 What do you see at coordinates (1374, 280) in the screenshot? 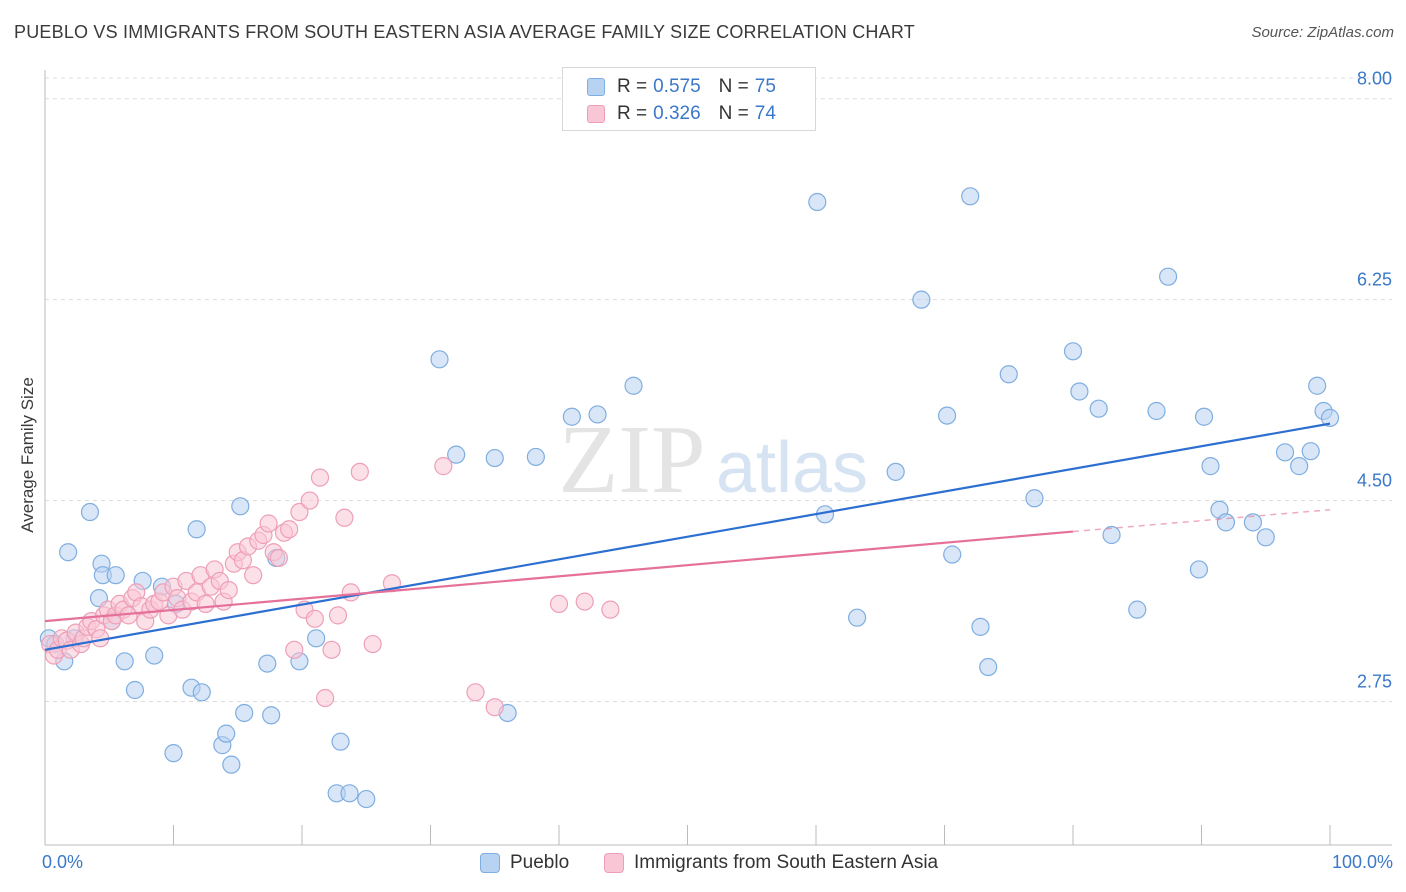
I see `y-tick-label: 6.25` at bounding box center [1374, 280].